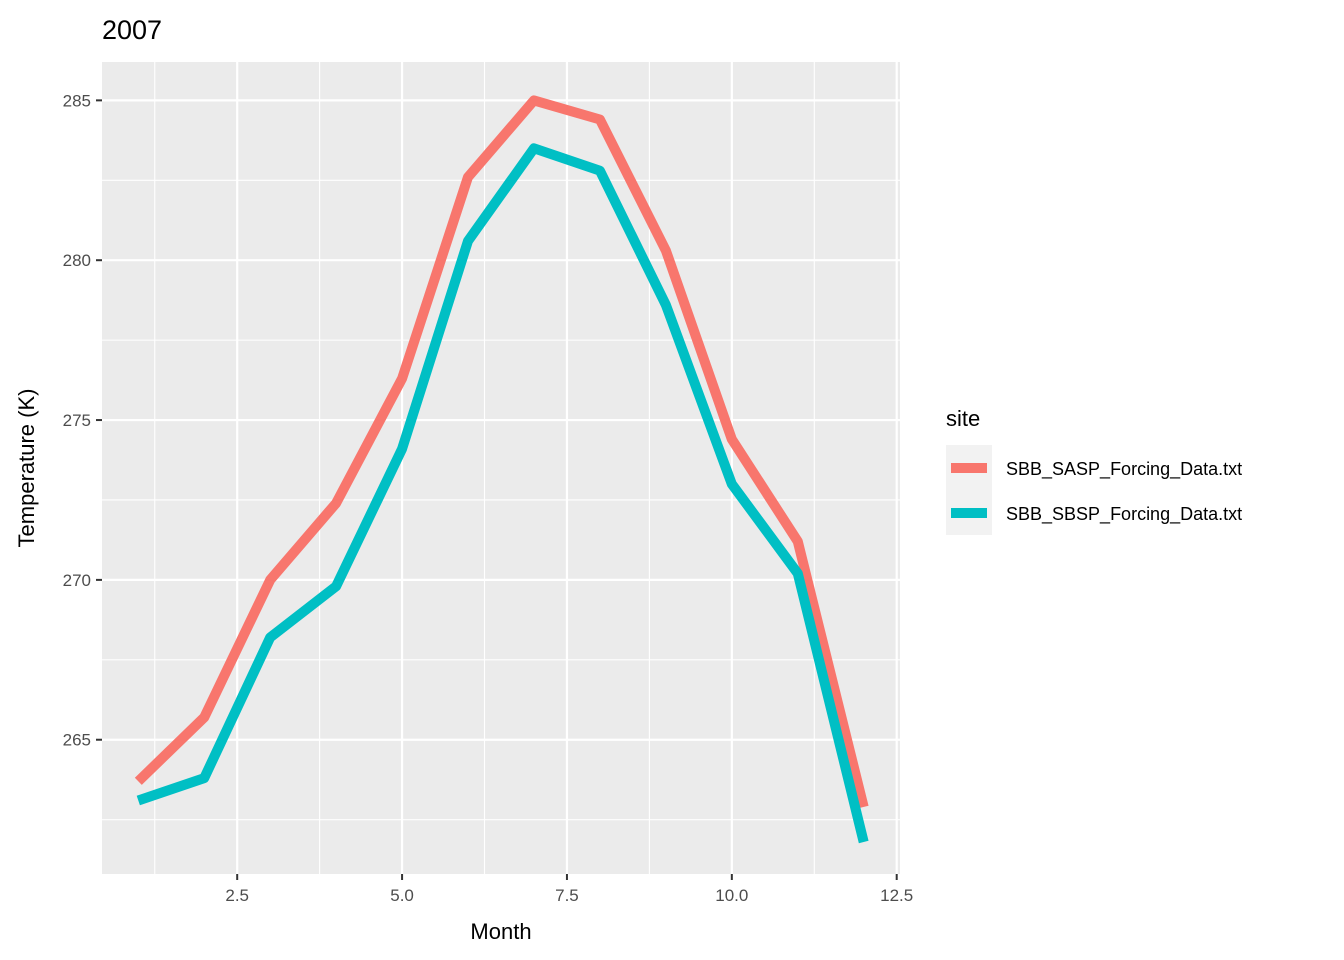 This screenshot has width=1344, height=960. I want to click on x-axis-title: Month, so click(500, 931).